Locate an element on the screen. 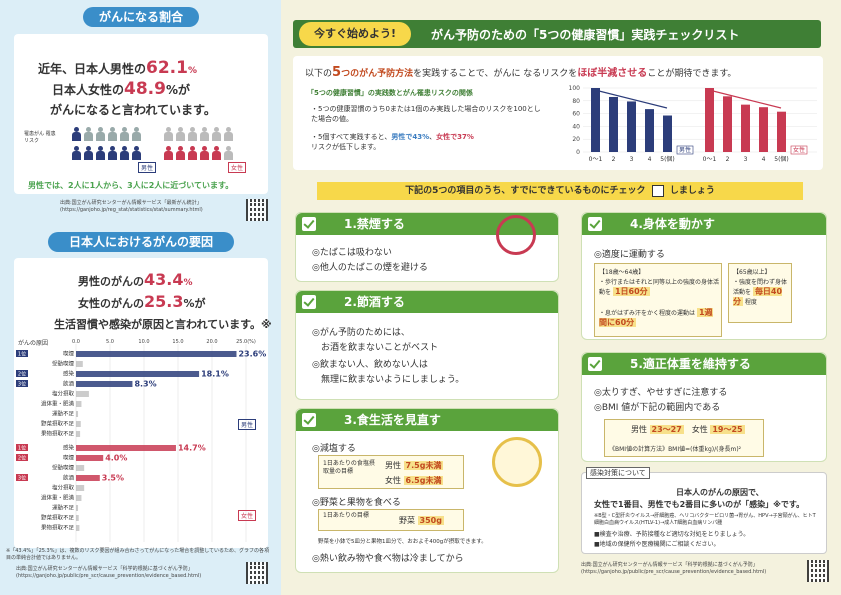  age-65: 【65歳以上】 is located at coordinates (752, 272).